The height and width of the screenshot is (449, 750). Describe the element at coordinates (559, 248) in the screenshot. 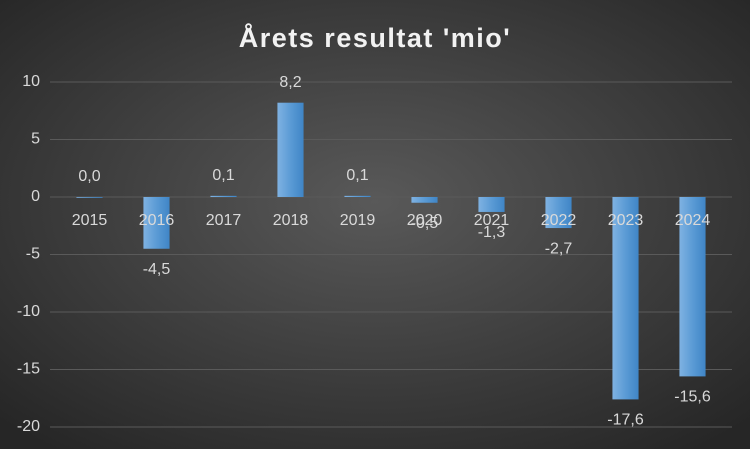

I see `data-label: -2,7` at that location.